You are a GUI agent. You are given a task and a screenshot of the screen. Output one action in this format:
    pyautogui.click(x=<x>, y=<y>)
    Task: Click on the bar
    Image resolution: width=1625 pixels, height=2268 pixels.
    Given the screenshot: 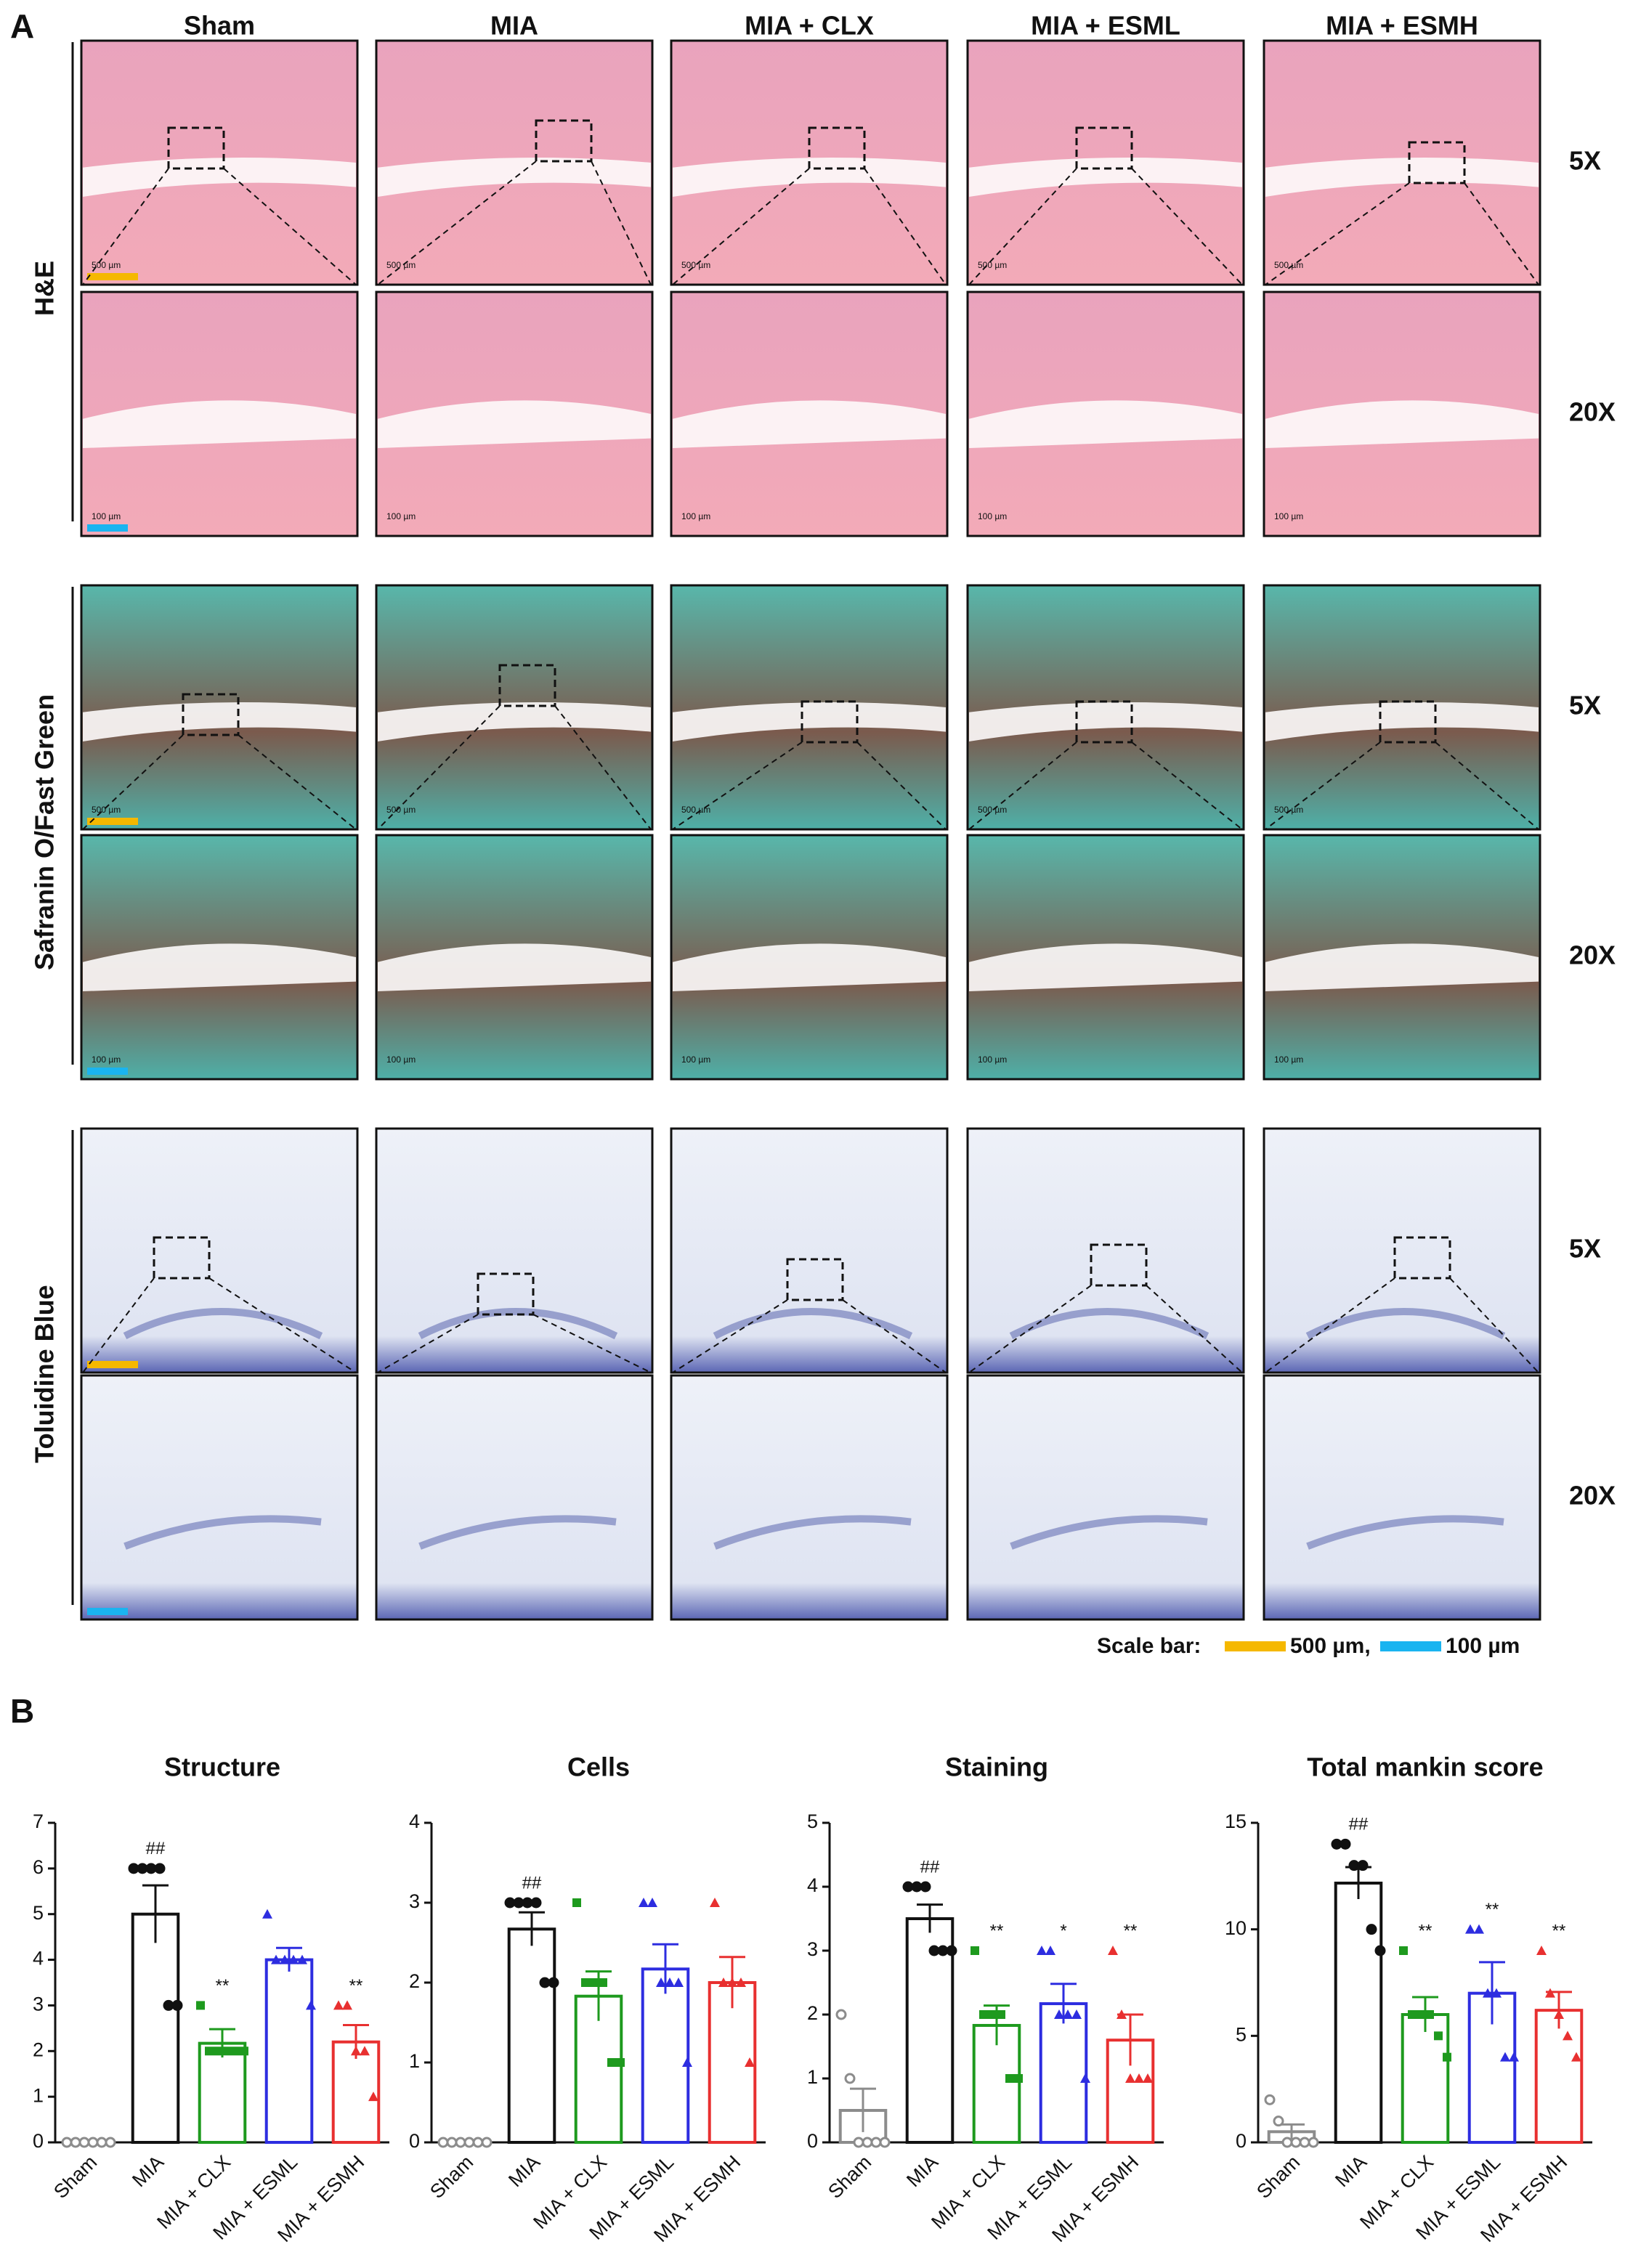 What is the action you would take?
    pyautogui.click(x=1358, y=2013)
    